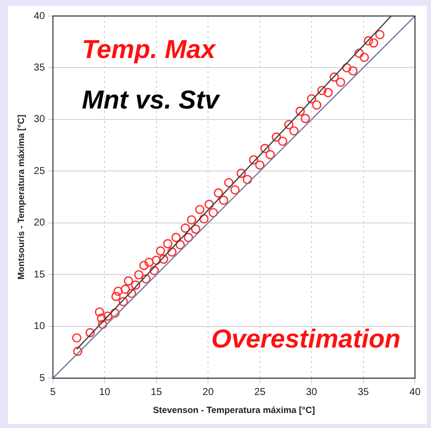 Image resolution: width=431 pixels, height=428 pixels. What do you see at coordinates (40, 120) in the screenshot?
I see `y-tick-label: 30` at bounding box center [40, 120].